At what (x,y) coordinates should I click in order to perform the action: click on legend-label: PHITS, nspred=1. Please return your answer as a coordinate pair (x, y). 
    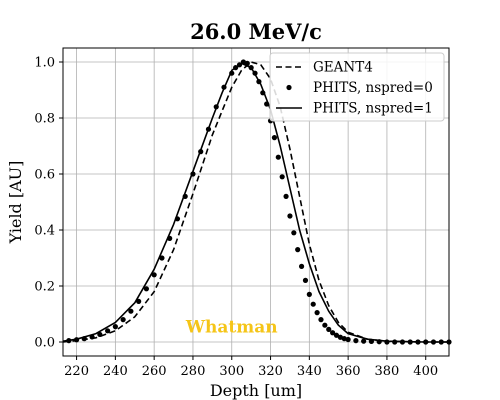
    Looking at the image, I should click on (373, 109).